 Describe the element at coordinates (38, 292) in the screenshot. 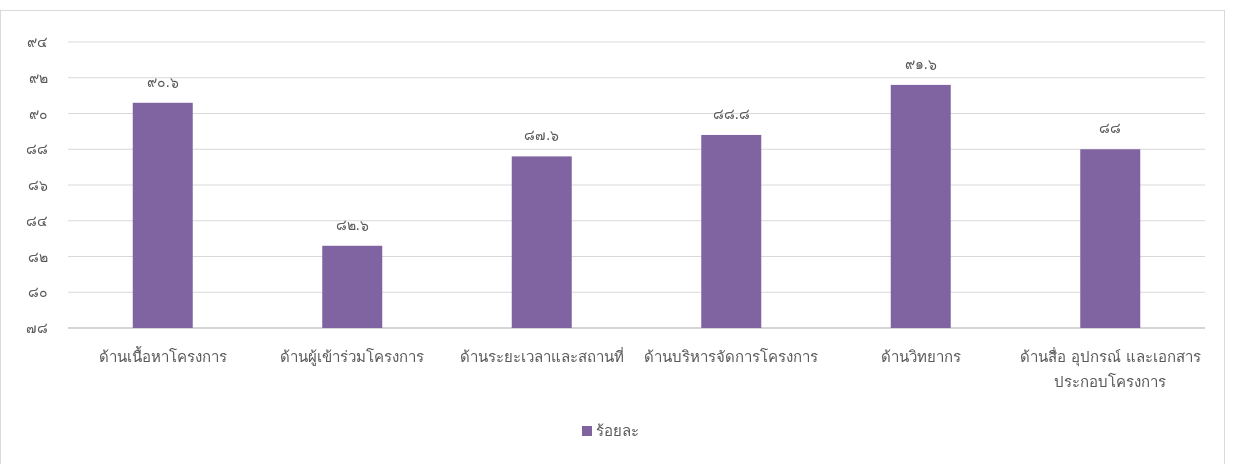

I see `y-tick-label: ๘๐` at that location.